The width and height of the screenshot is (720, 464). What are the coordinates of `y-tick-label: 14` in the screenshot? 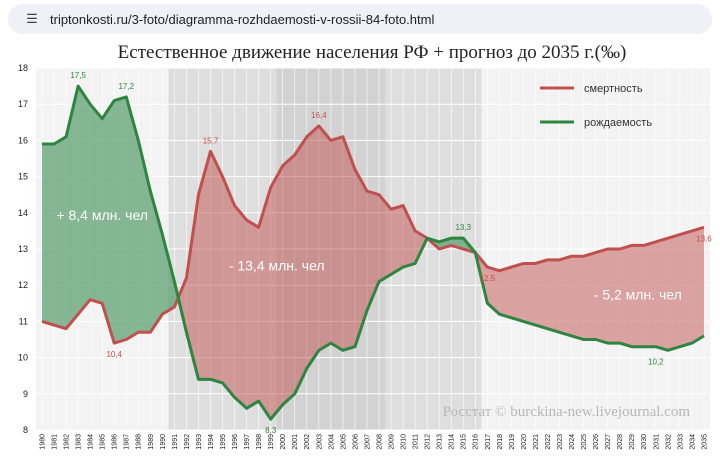 It's located at (23, 213).